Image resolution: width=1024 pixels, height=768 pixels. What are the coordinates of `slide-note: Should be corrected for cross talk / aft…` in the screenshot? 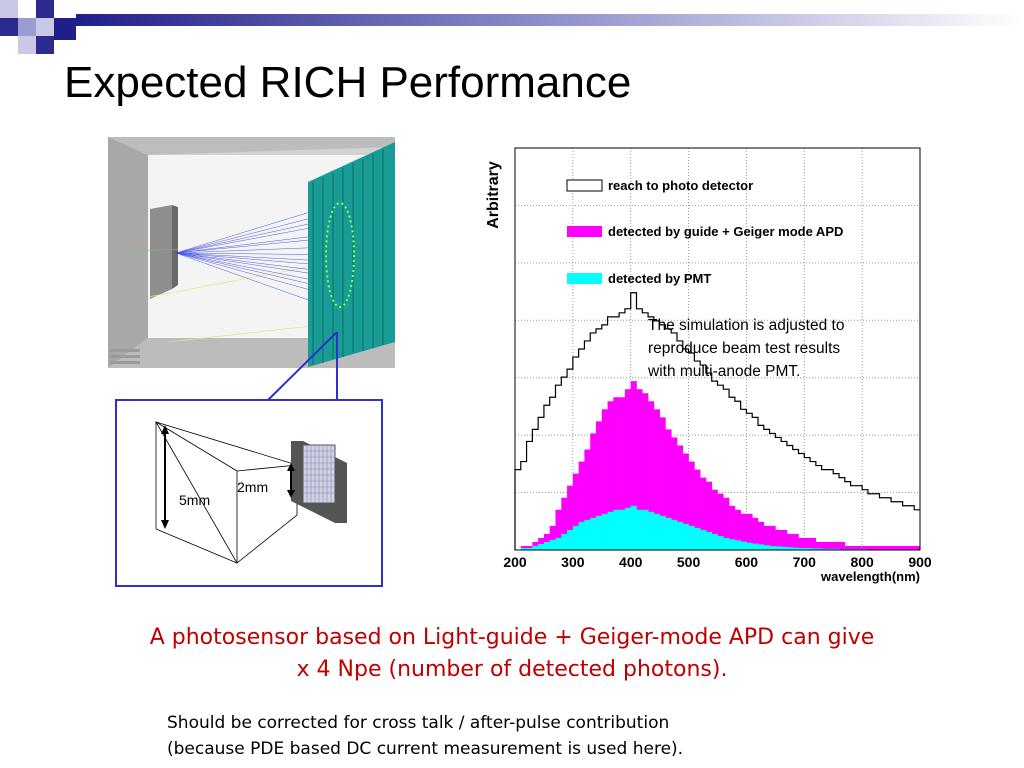 It's located at (425, 736).